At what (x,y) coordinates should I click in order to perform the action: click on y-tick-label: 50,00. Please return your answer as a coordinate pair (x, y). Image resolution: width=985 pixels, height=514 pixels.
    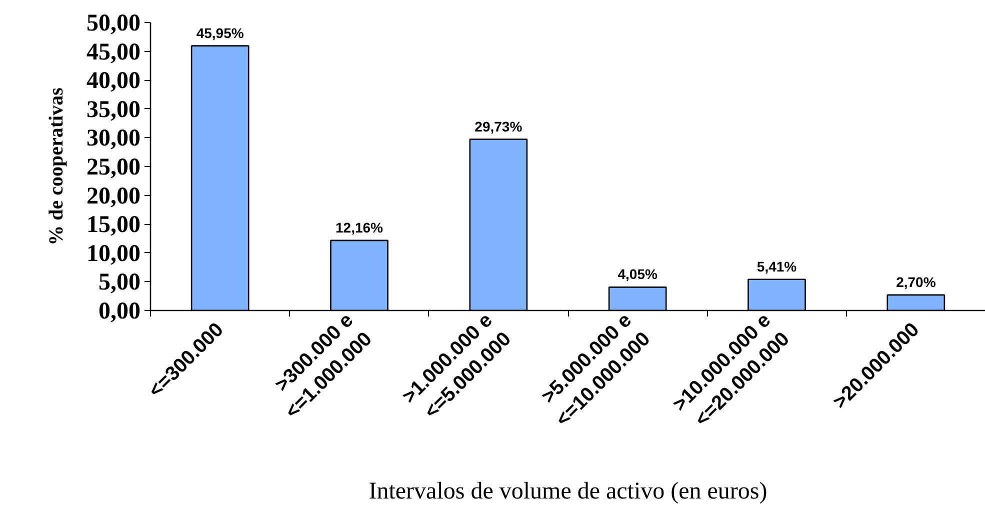
    Looking at the image, I should click on (113, 23).